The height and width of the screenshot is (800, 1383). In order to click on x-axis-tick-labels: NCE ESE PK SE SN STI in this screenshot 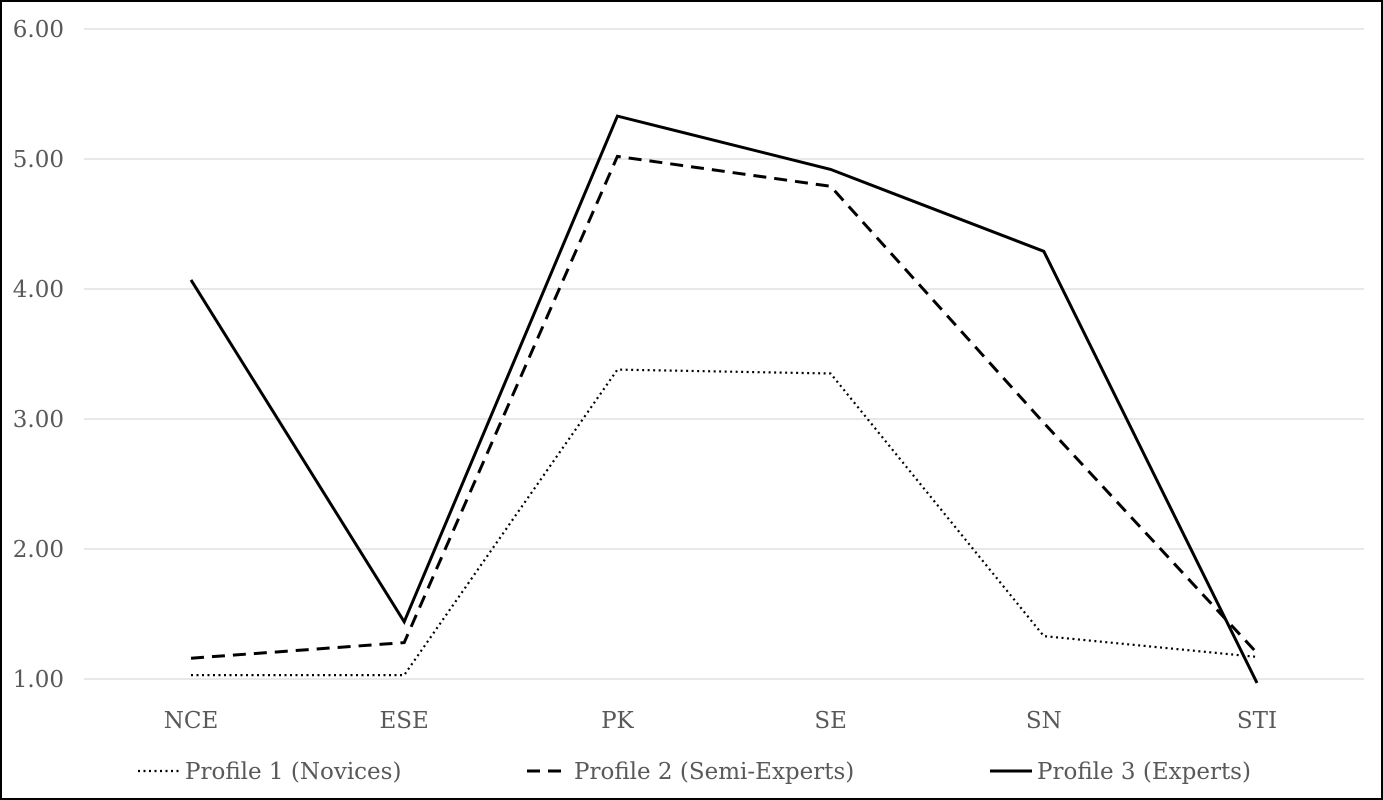, I will do `click(720, 721)`.